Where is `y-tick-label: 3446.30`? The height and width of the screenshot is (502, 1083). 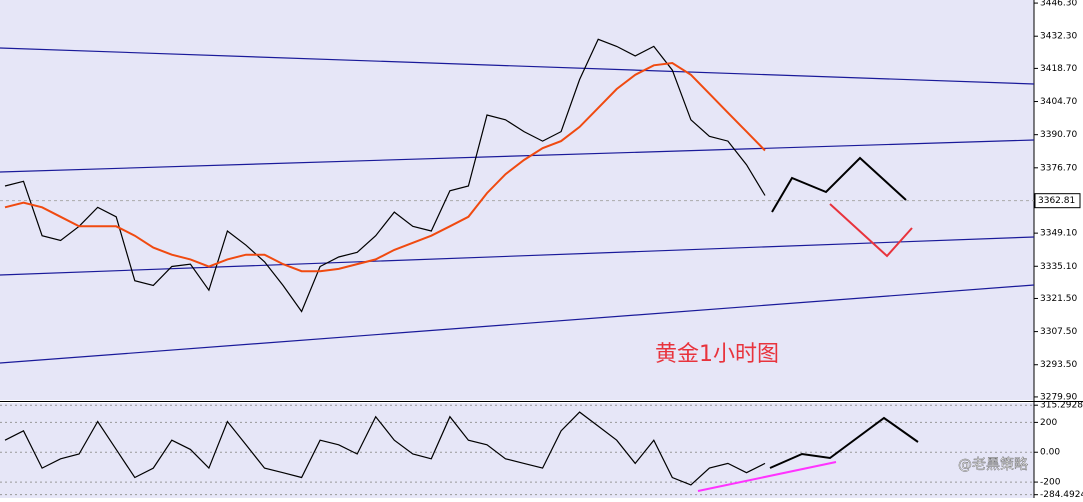
y-tick-label: 3446.30 is located at coordinates (1058, 4).